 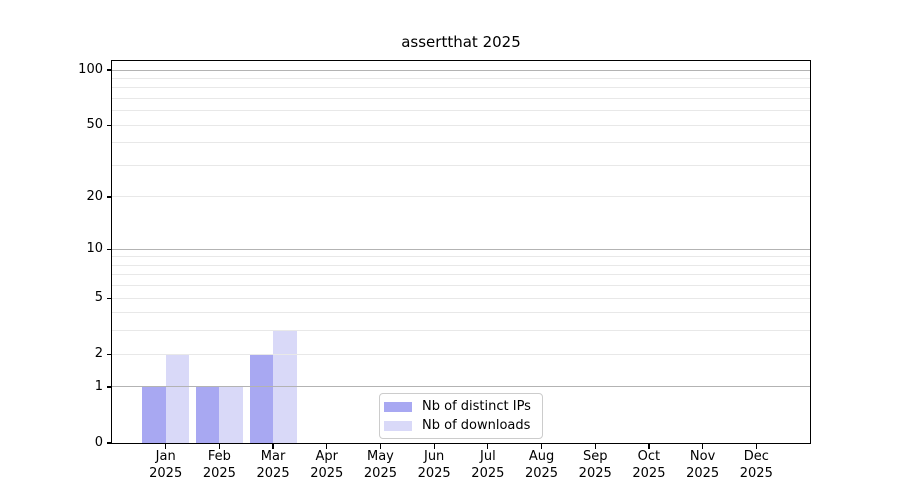 I want to click on x-tick-label-dec: Dec 2025, so click(x=756, y=465).